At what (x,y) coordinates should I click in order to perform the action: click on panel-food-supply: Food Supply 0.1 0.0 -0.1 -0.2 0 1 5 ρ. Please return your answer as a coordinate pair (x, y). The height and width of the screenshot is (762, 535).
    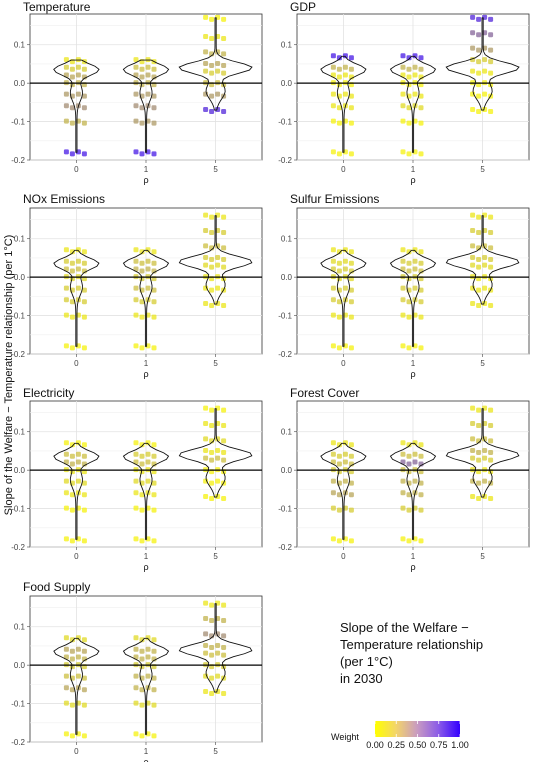
    Looking at the image, I should click on (137, 671).